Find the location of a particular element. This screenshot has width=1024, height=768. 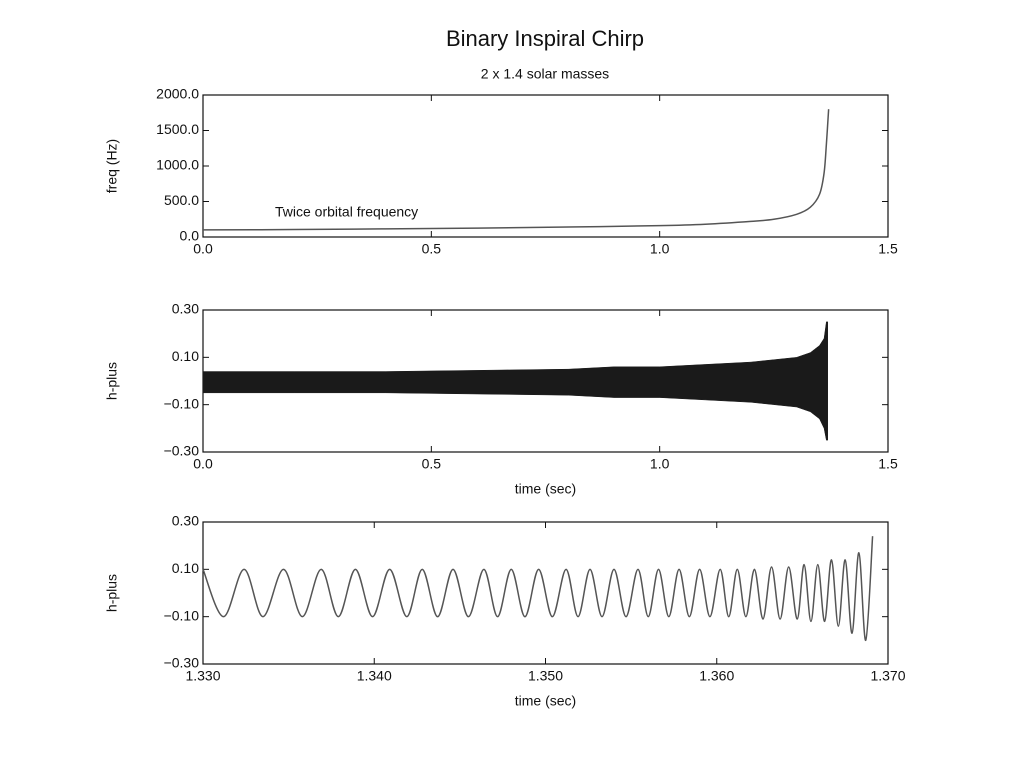

y-tick-label: 500.0 is located at coordinates (181, 200).